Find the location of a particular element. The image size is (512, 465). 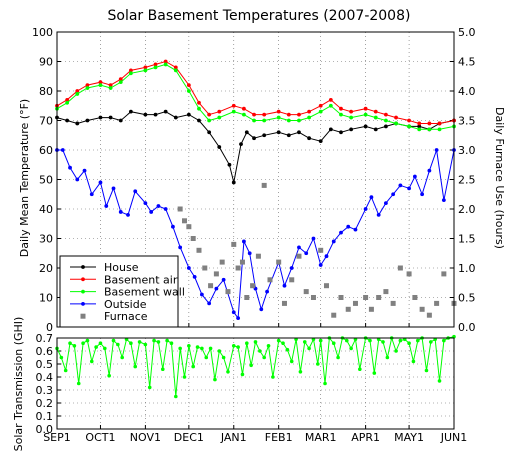

y-tick-label: 40 is located at coordinates (46, 209).